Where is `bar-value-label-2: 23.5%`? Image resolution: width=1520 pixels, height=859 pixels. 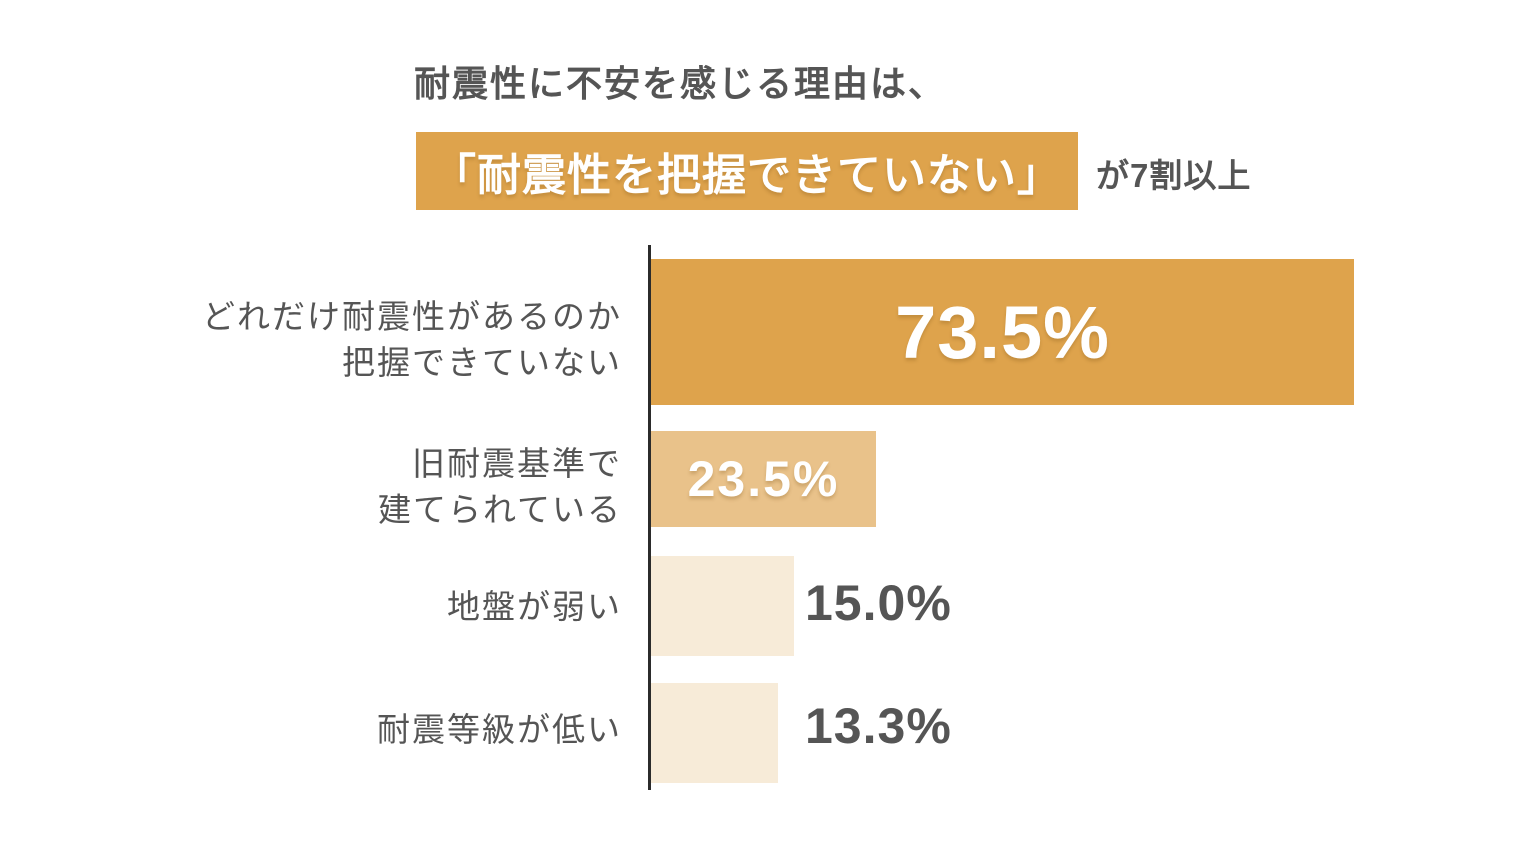
bar-value-label-2: 23.5% is located at coordinates (763, 479).